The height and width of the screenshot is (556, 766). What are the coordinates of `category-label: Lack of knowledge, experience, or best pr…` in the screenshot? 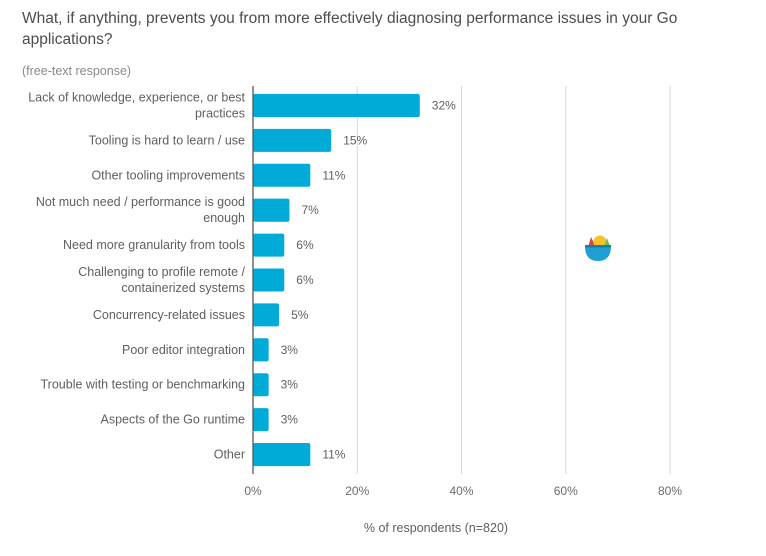 It's located at (136, 105).